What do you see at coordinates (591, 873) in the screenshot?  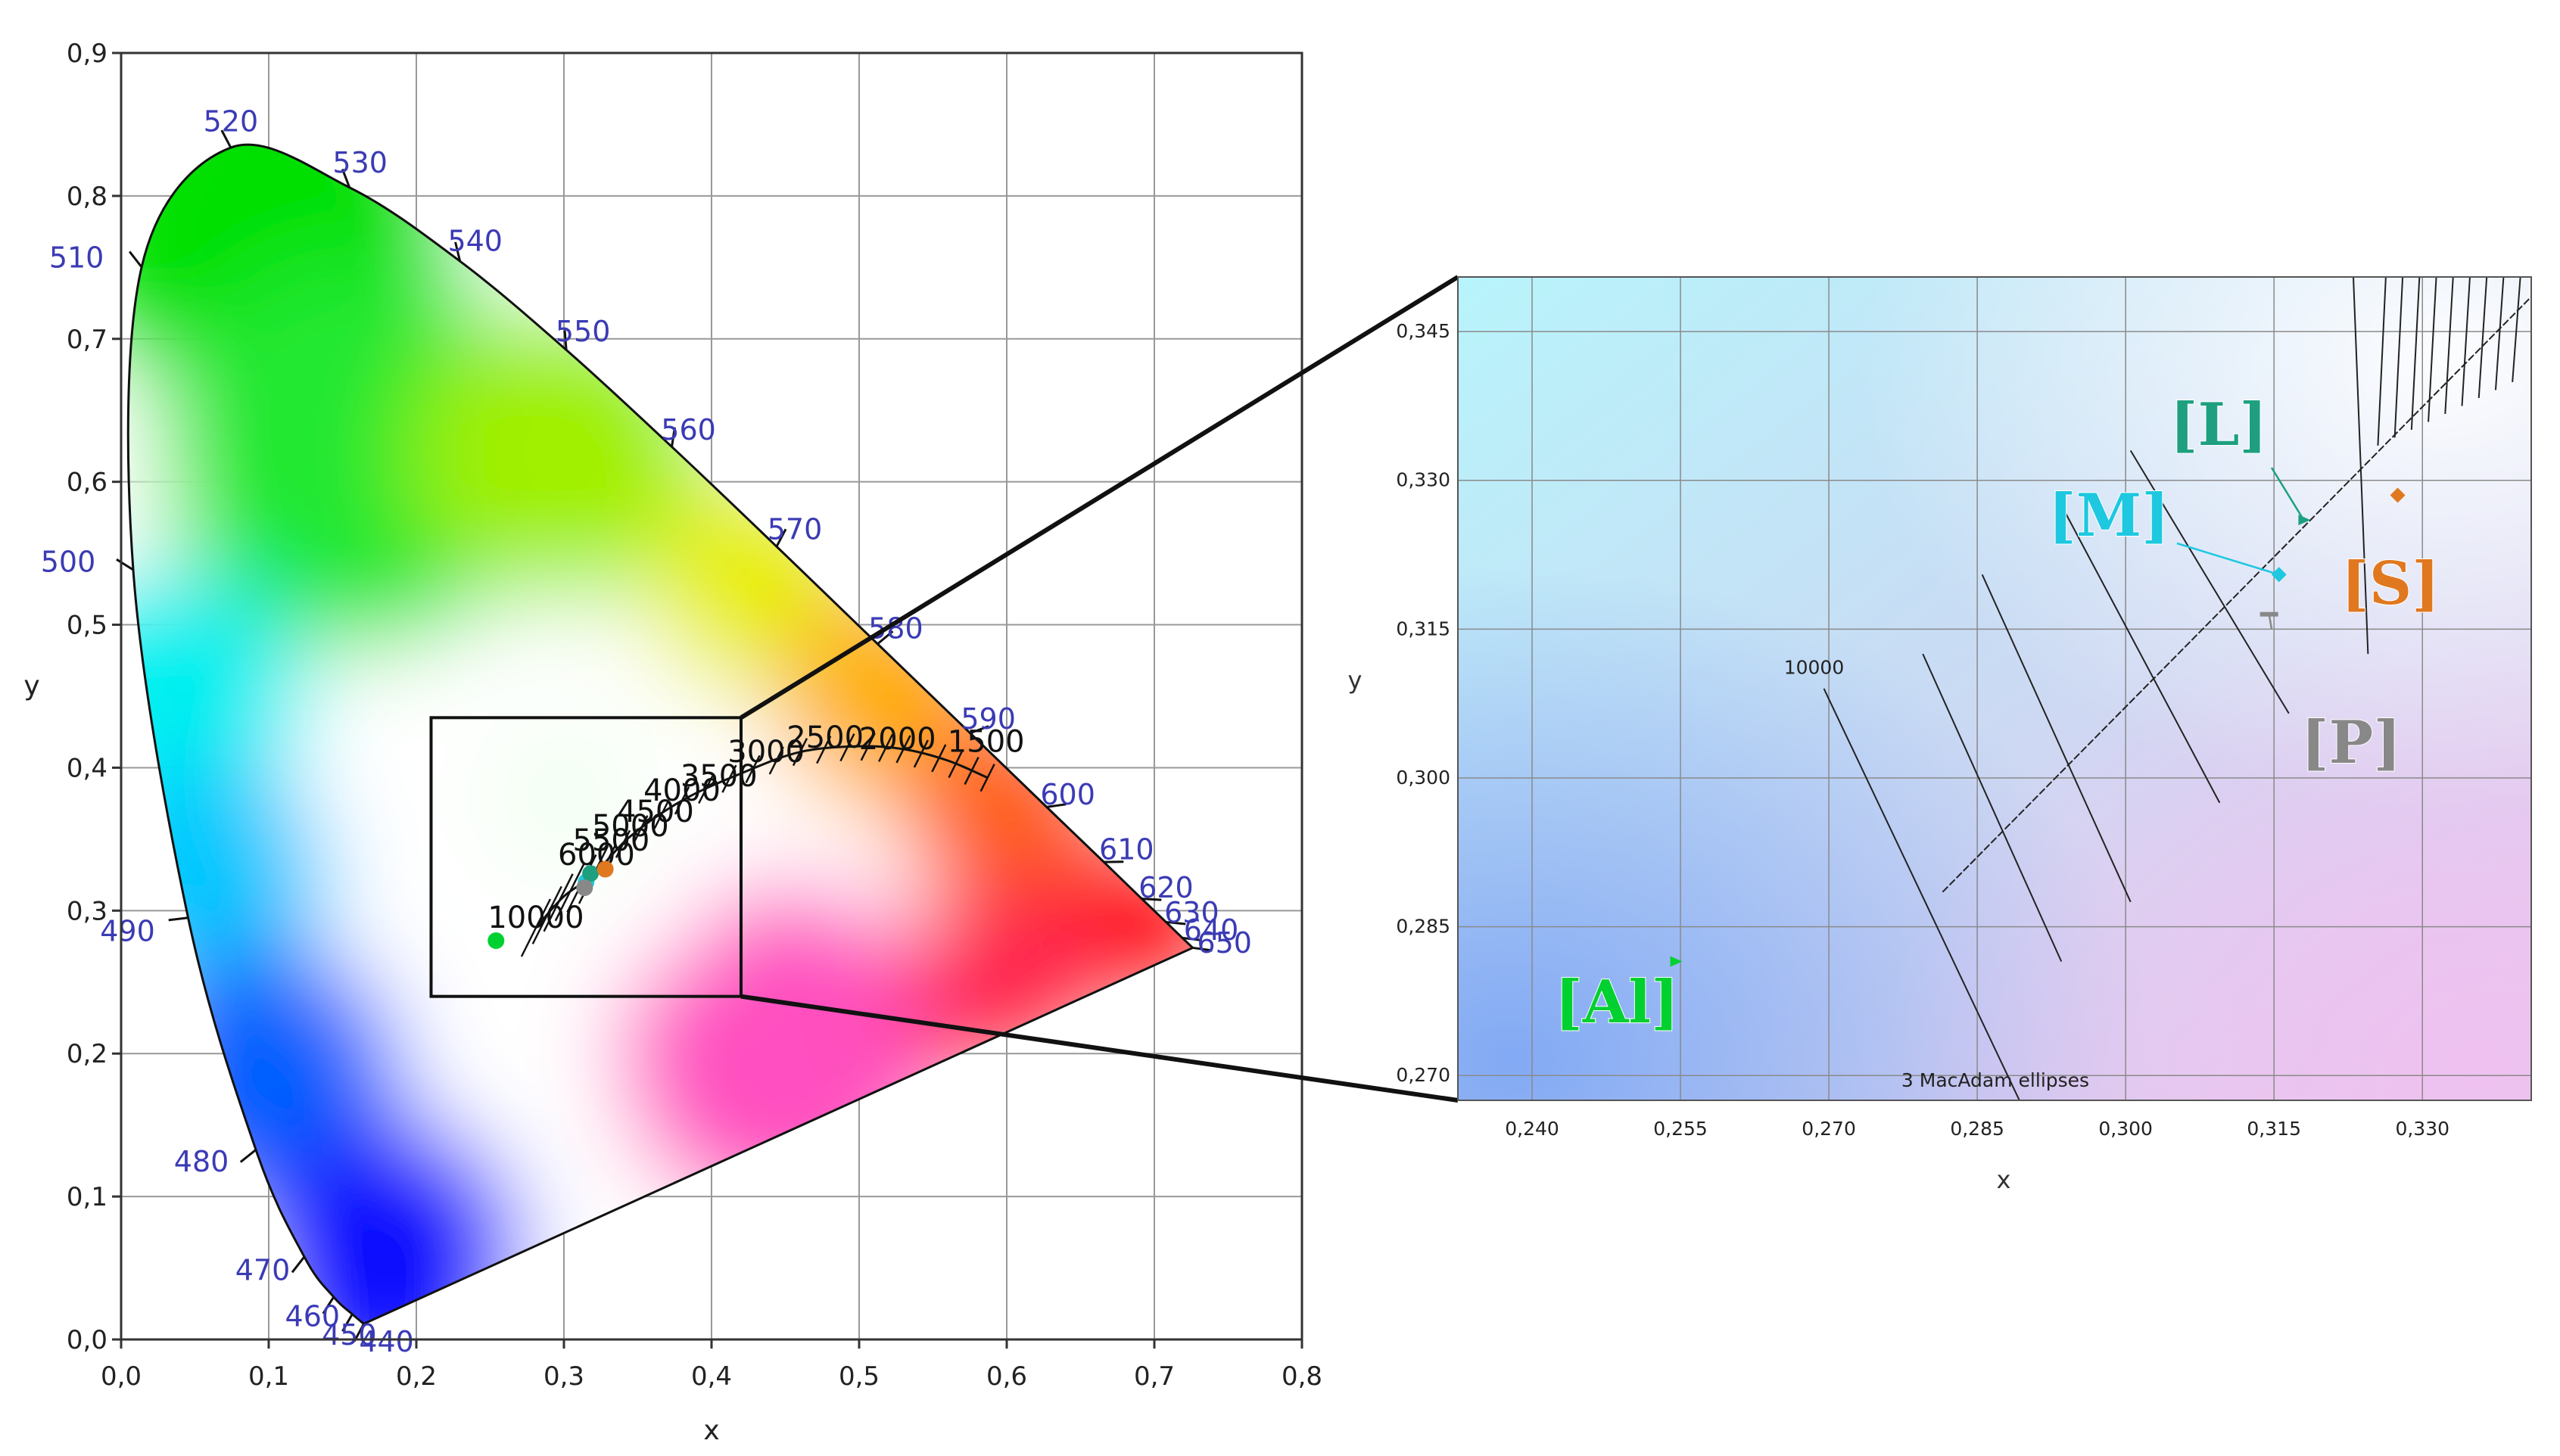 I see `main-point-l` at bounding box center [591, 873].